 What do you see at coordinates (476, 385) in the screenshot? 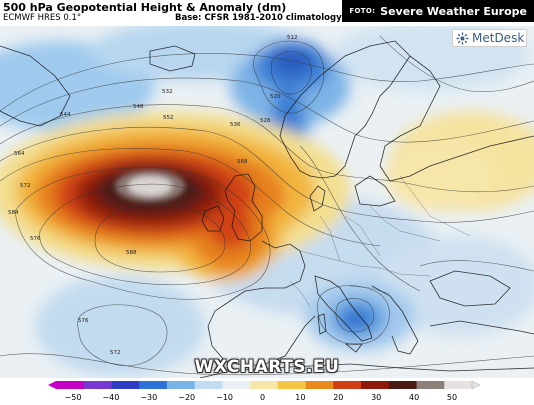
I see `colorbar-max-arrow` at bounding box center [476, 385].